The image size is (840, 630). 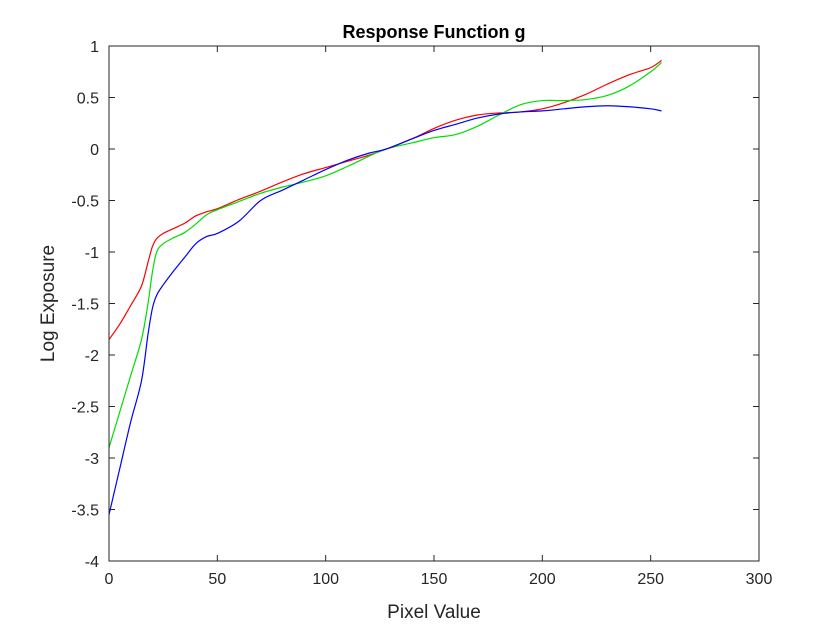 What do you see at coordinates (109, 579) in the screenshot?
I see `x-tick-label: 0` at bounding box center [109, 579].